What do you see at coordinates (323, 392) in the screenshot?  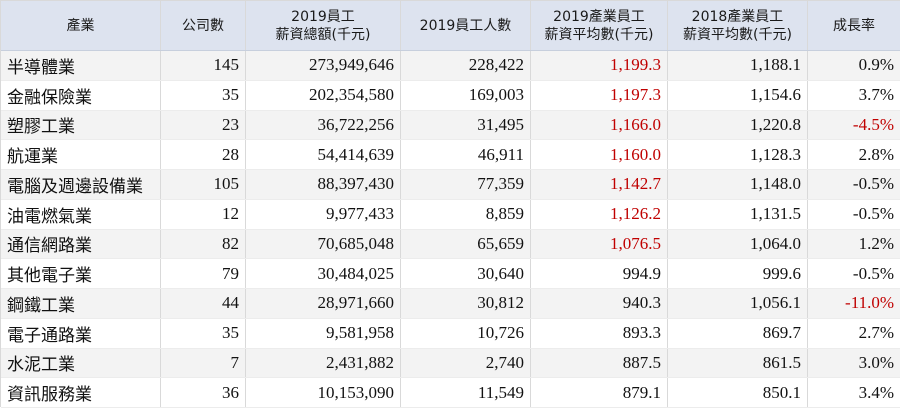 I see `cell-total-salary: 10,153,090` at bounding box center [323, 392].